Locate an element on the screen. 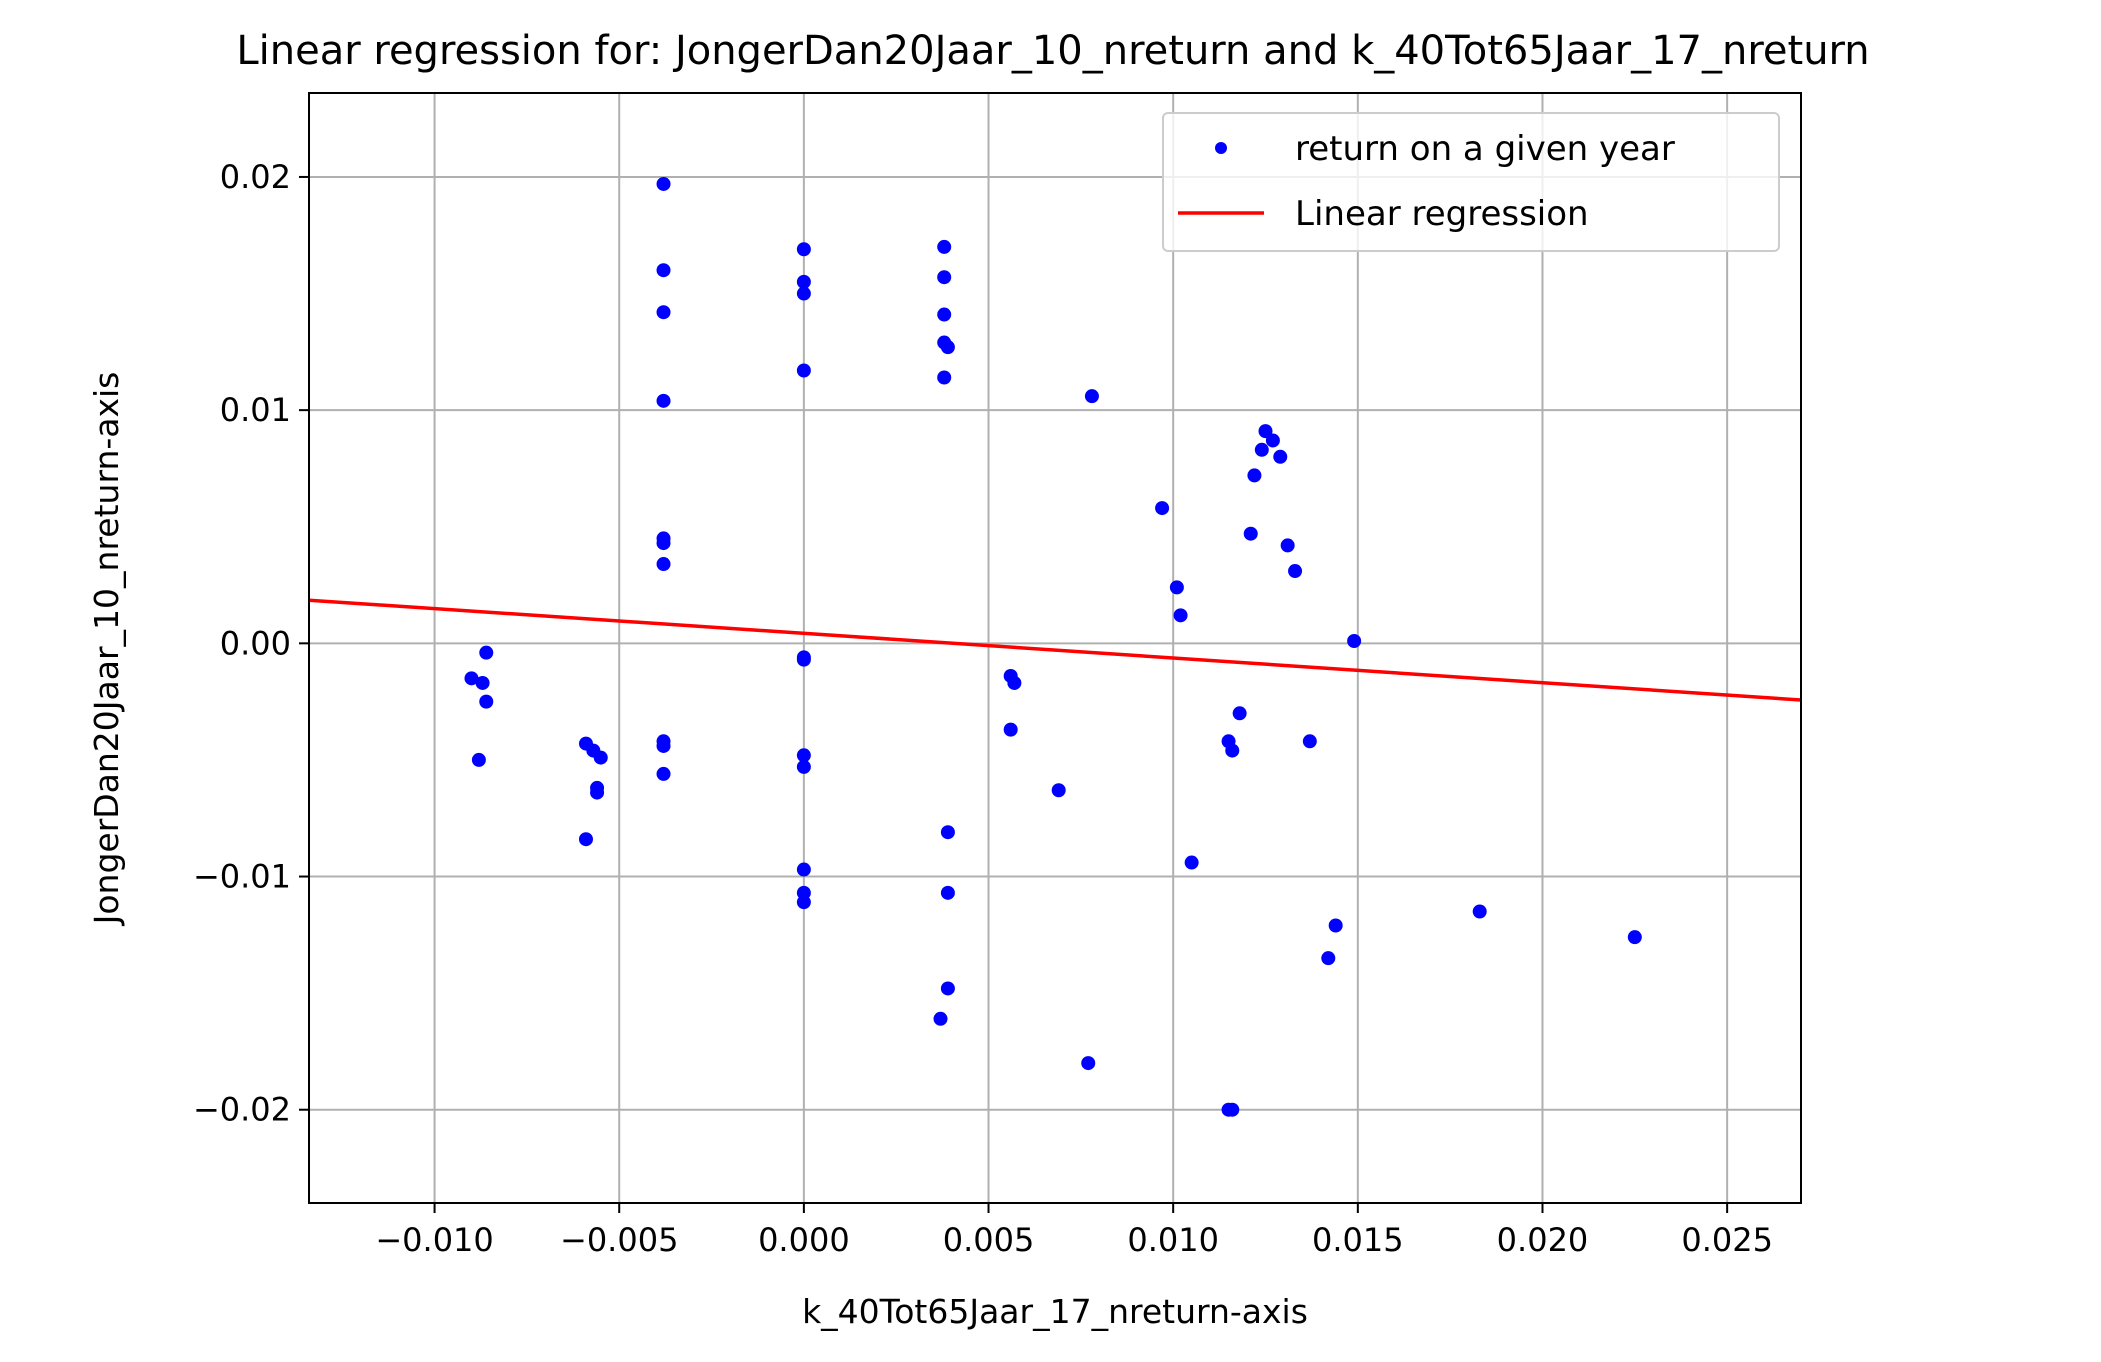 This screenshot has height=1362, width=2101. legend-label-scatter: return on a given year is located at coordinates (1485, 149).